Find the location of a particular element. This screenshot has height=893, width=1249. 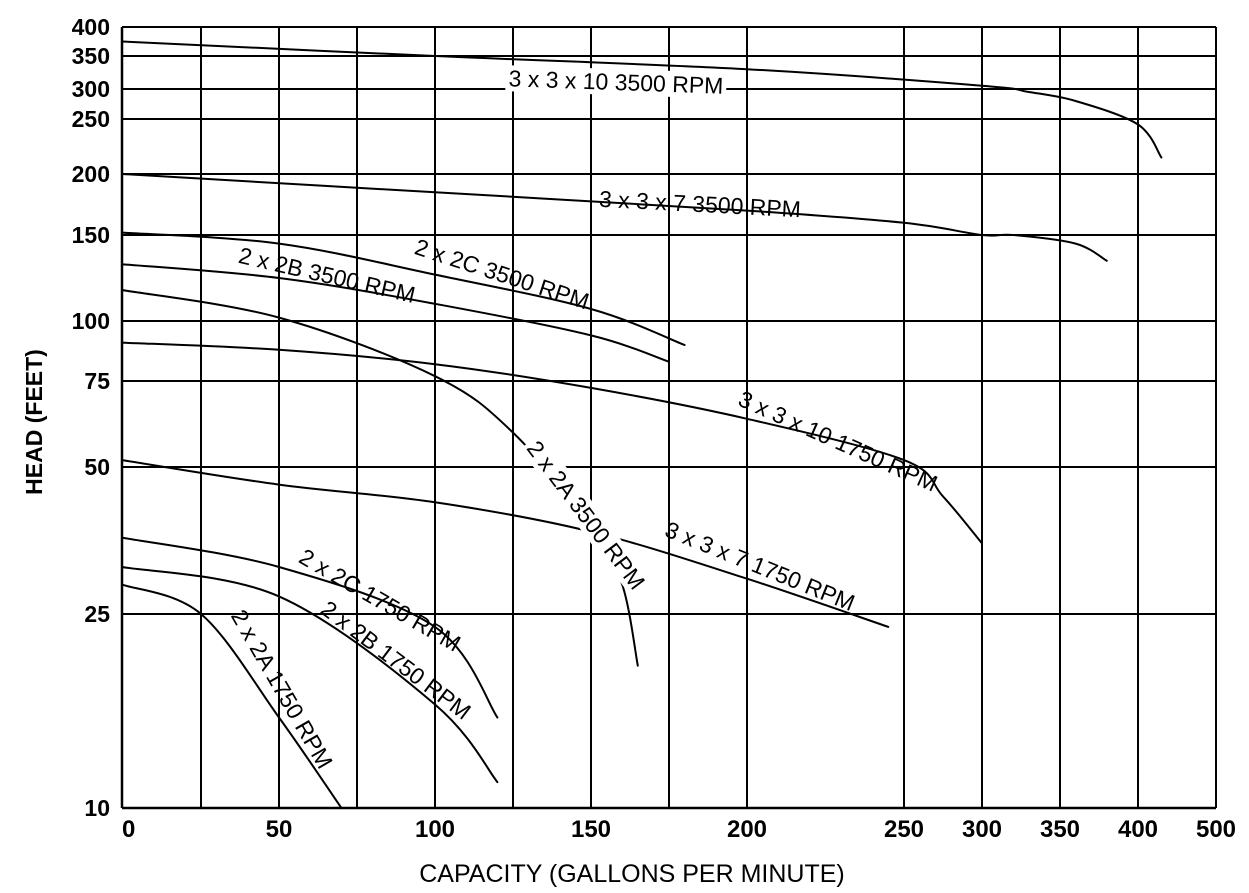

curve-label-group: 2 x 2C 3500 RPM is located at coordinates (502, 274).